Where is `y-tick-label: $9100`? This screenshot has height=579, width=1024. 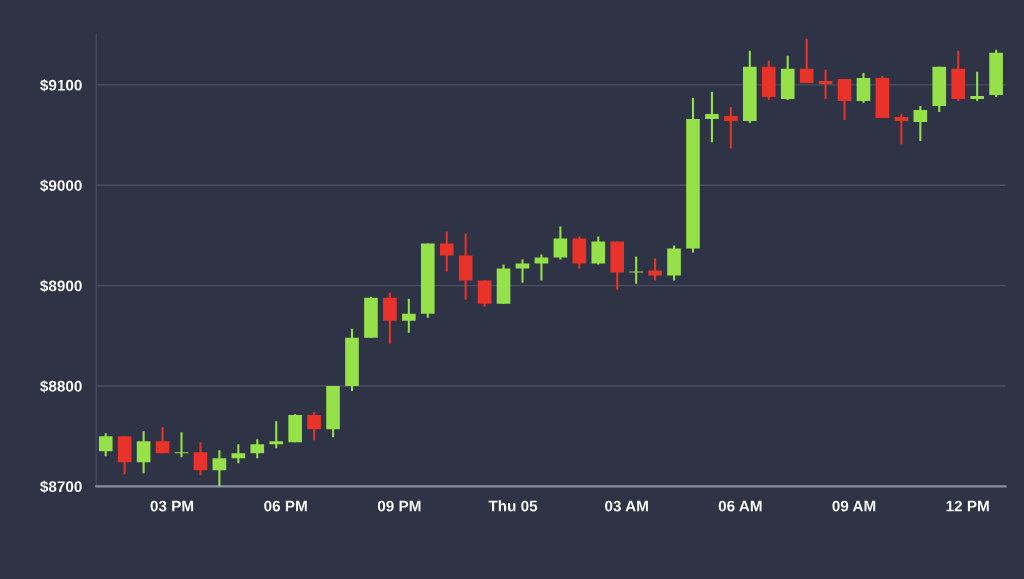 y-tick-label: $9100 is located at coordinates (61, 85).